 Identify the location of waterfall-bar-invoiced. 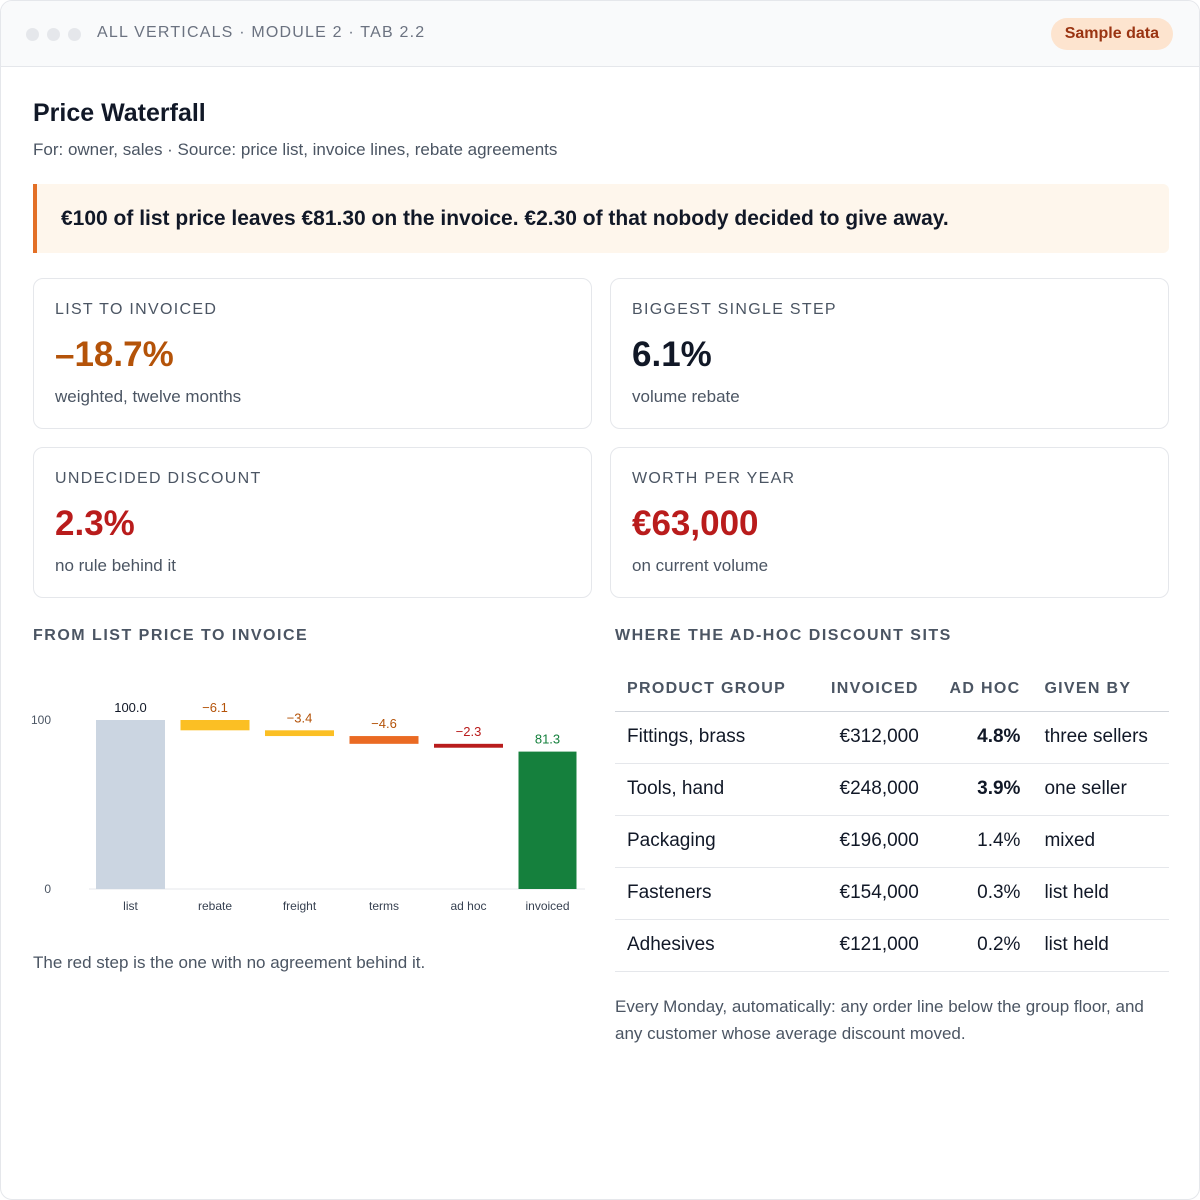
(547, 820).